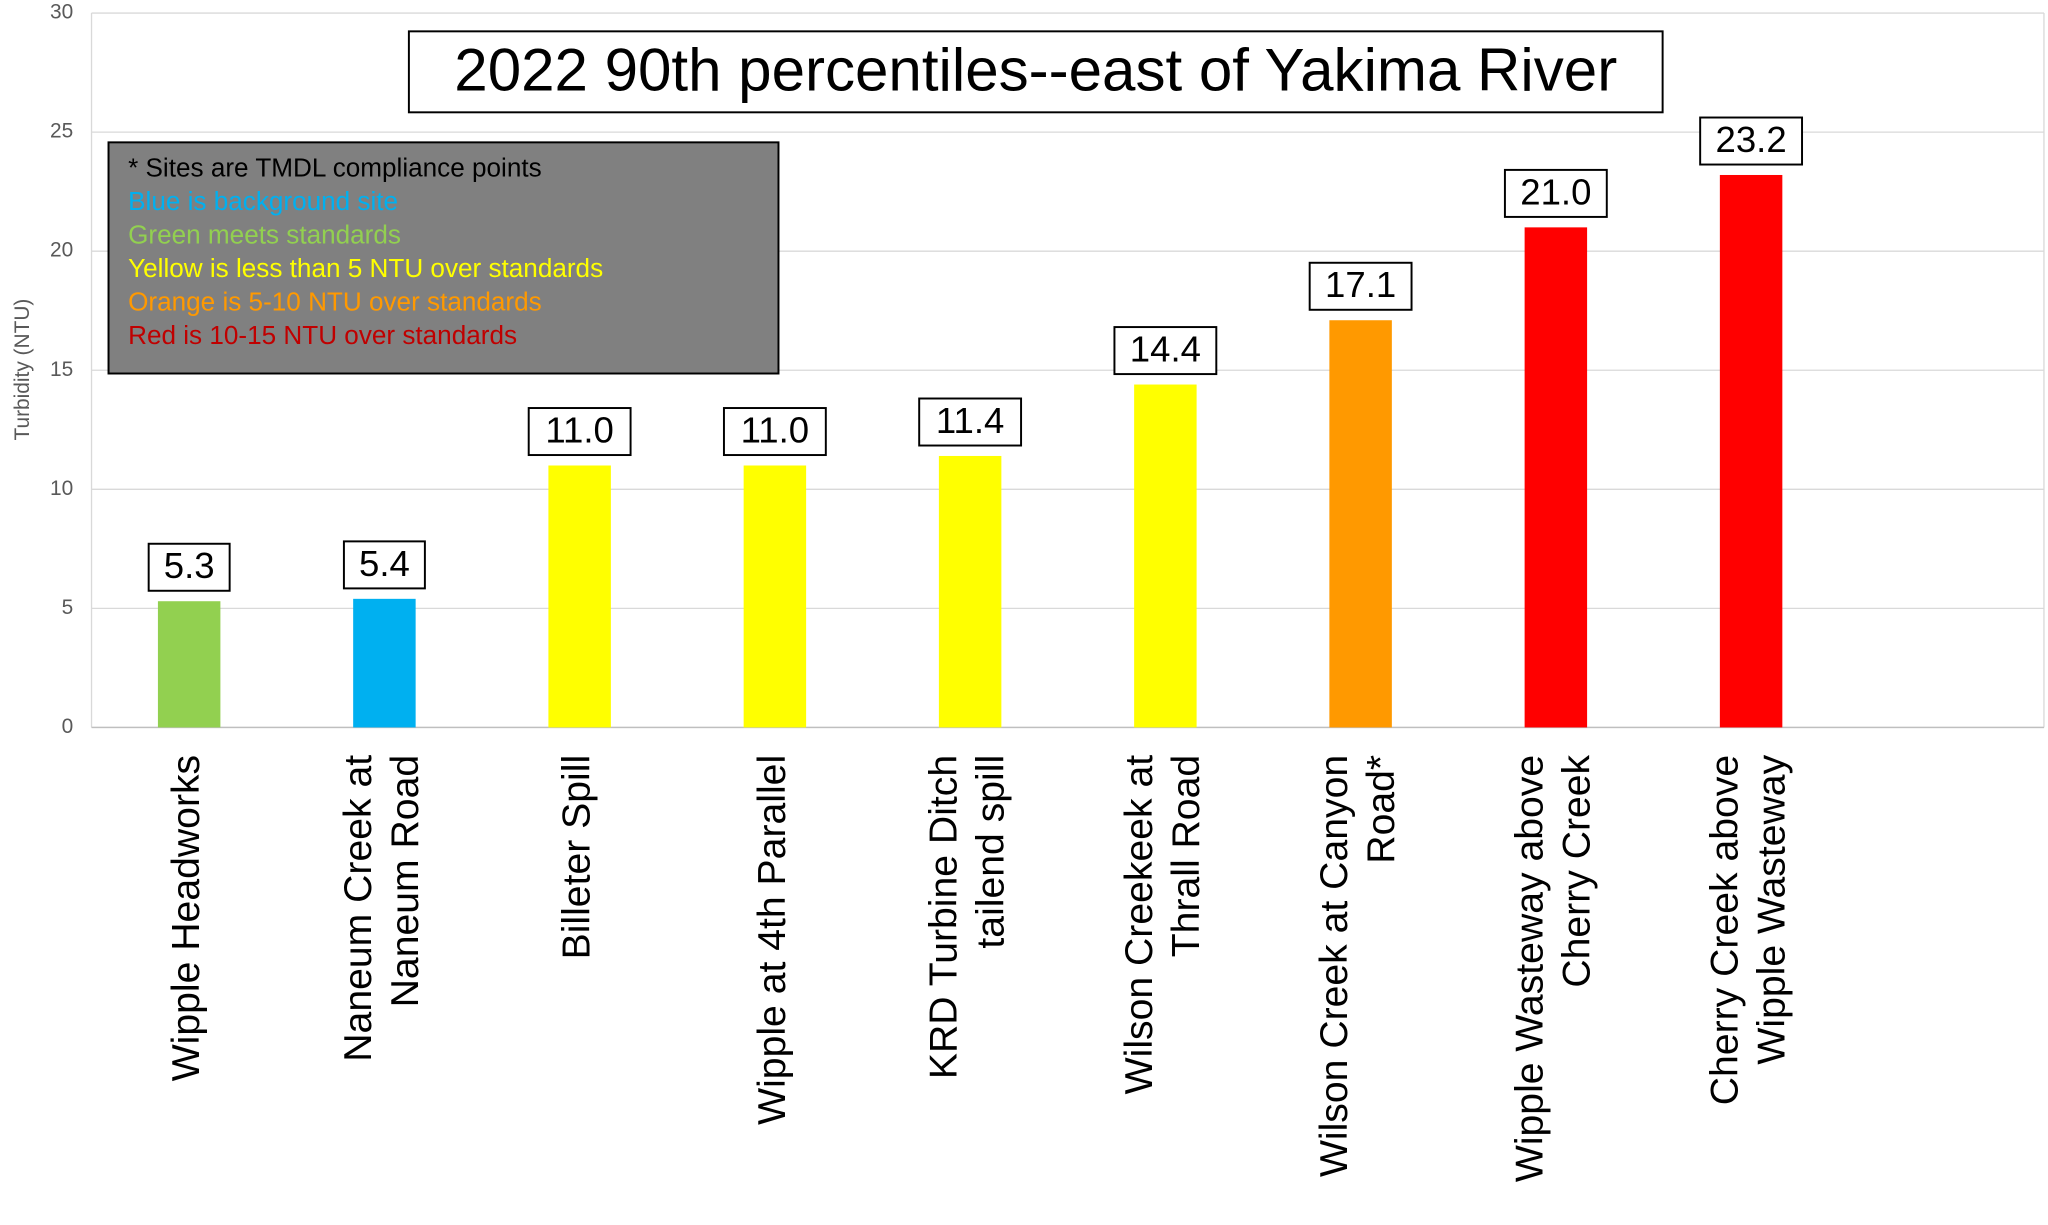  Describe the element at coordinates (1749, 929) in the screenshot. I see `x-tick-label: Cherry Creek above Wipple Wasteway` at that location.